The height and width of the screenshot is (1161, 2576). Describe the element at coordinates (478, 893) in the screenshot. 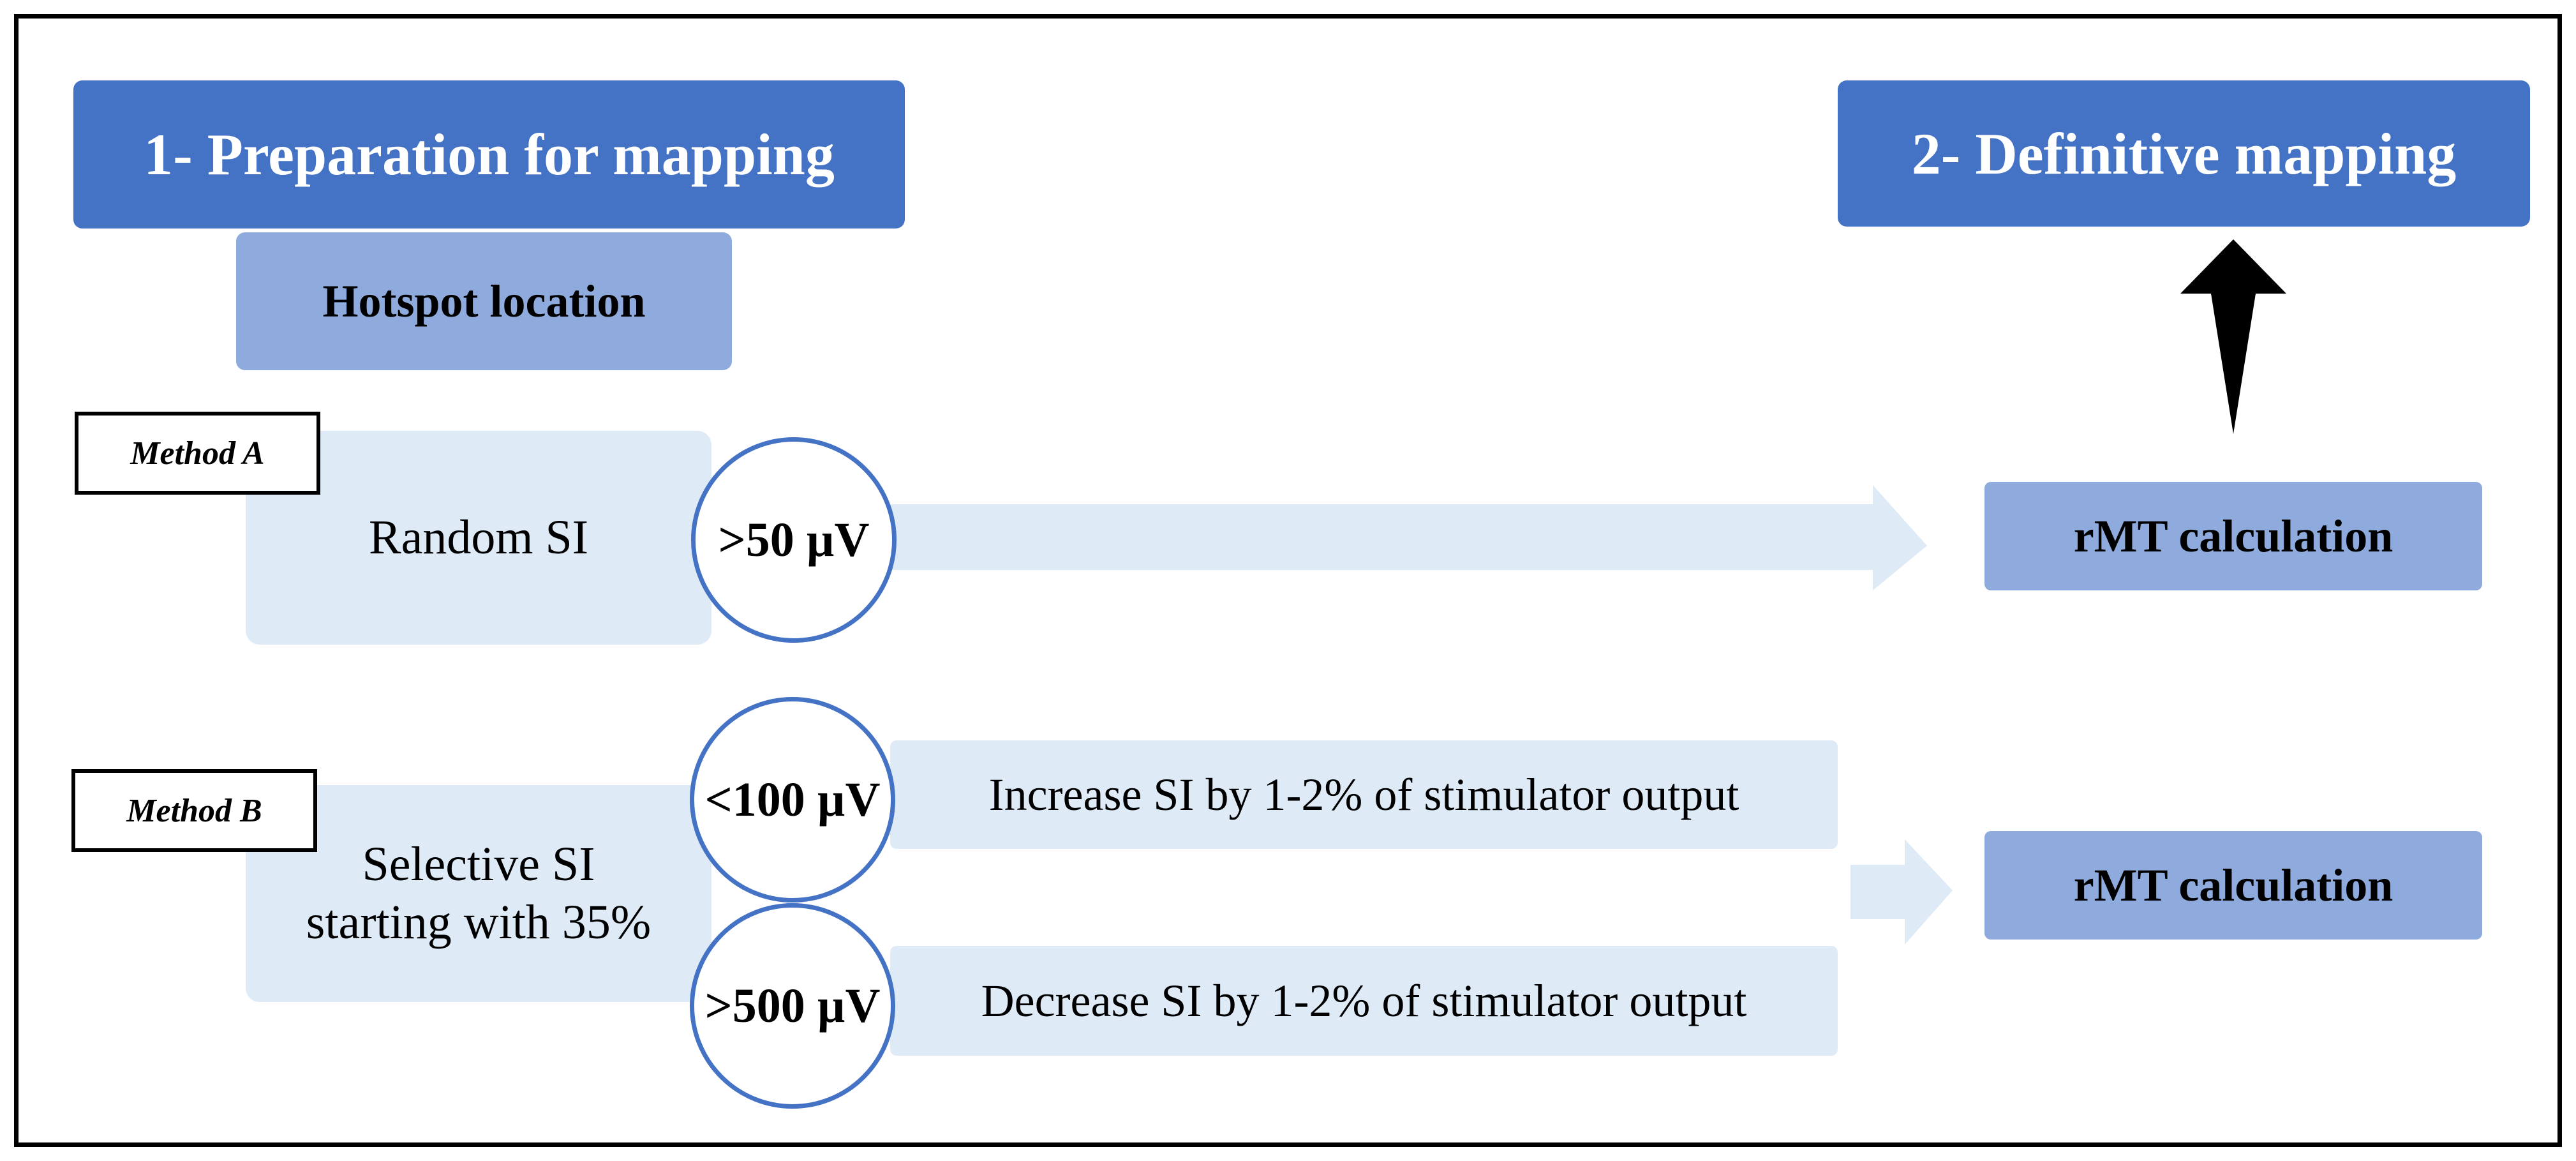

I see `method-b-box: Selective SI starting with 35%` at that location.